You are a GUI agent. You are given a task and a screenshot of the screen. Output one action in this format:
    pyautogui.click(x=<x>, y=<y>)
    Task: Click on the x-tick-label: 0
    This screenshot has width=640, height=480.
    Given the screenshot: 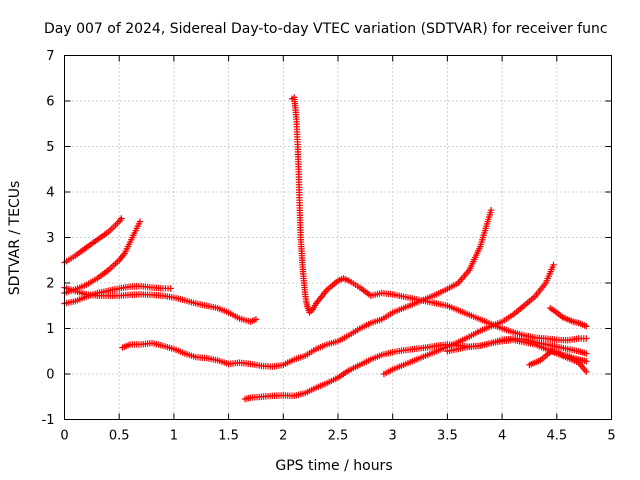 What is the action you would take?
    pyautogui.click(x=64, y=436)
    